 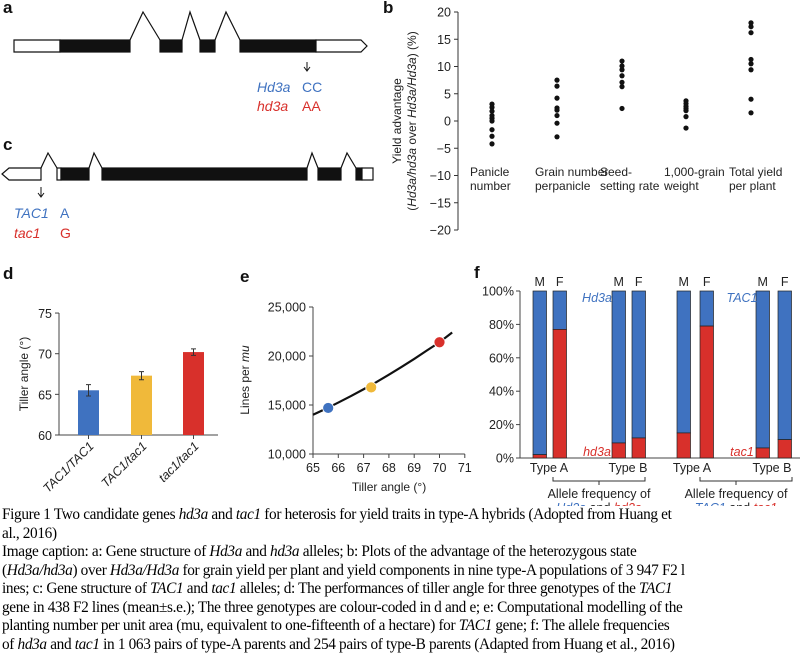 I want to click on x-category-label: number, so click(x=490, y=186).